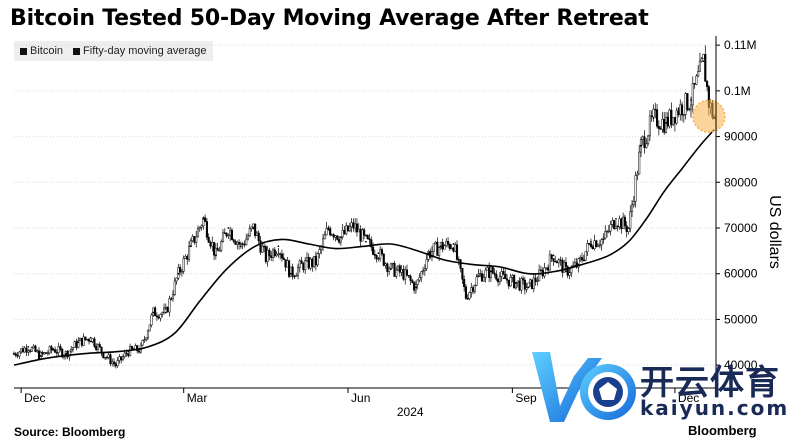 The image size is (810, 447). What do you see at coordinates (722, 430) in the screenshot?
I see `brand-label: Bloomberg` at bounding box center [722, 430].